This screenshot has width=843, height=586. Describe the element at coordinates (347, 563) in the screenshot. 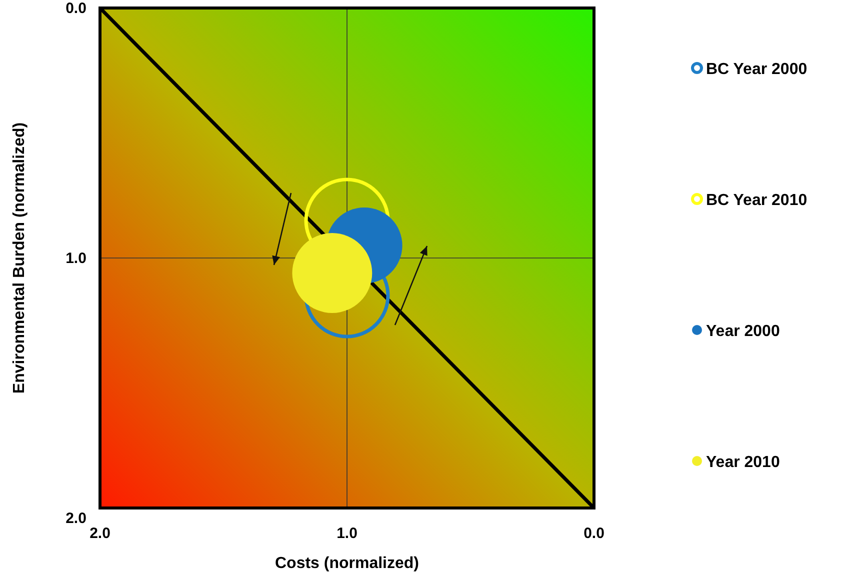

I see `x-axis-title: Costs (normalized)` at that location.